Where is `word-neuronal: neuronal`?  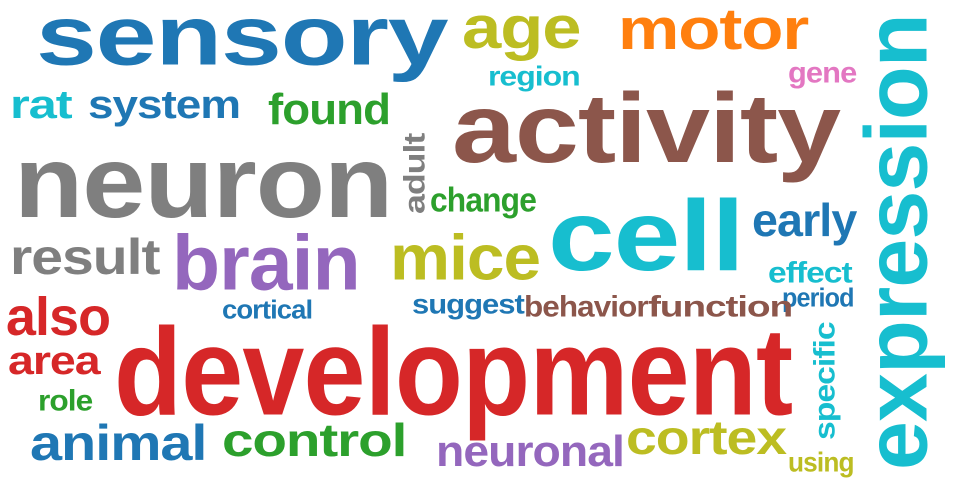
word-neuronal: neuronal is located at coordinates (530, 451).